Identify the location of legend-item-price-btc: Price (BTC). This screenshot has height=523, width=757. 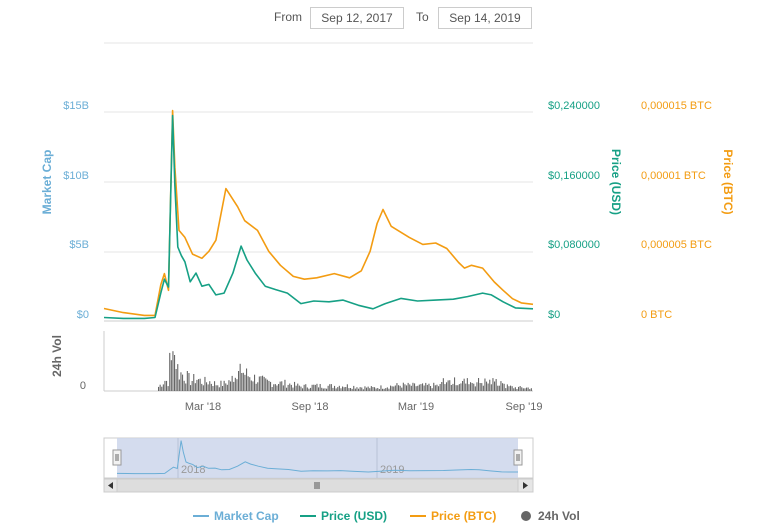
(453, 516).